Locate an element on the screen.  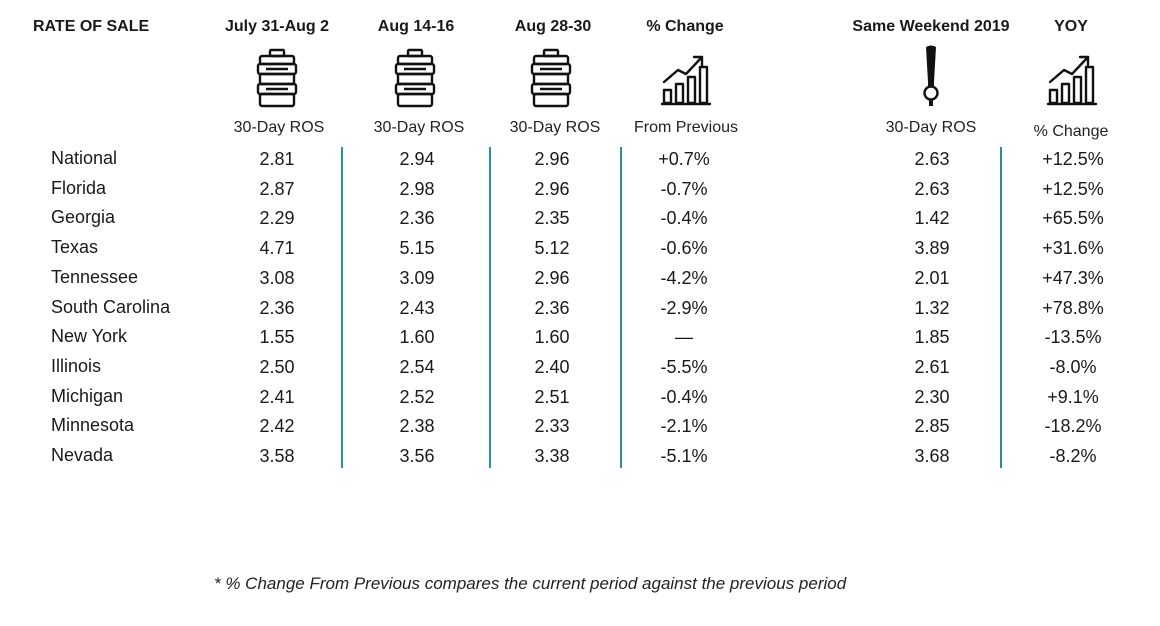
table-cell: 2.35 is located at coordinates (552, 218).